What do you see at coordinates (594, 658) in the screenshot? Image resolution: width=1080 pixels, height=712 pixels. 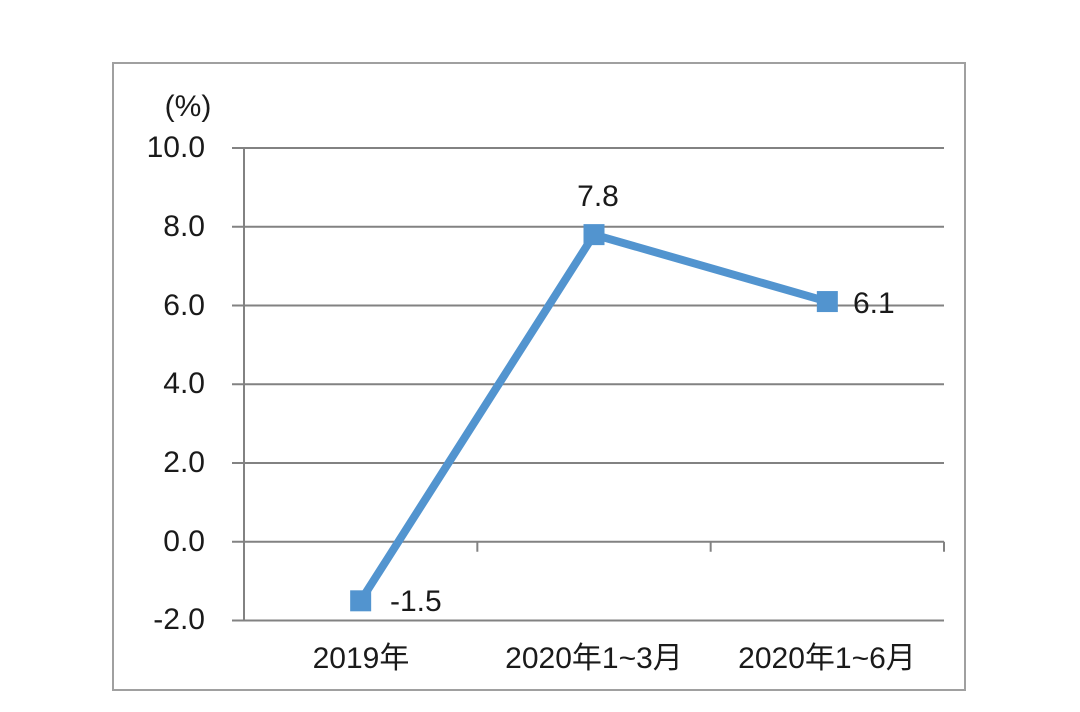 I see `x-category-label-2020-q1: 2020年1~3月` at bounding box center [594, 658].